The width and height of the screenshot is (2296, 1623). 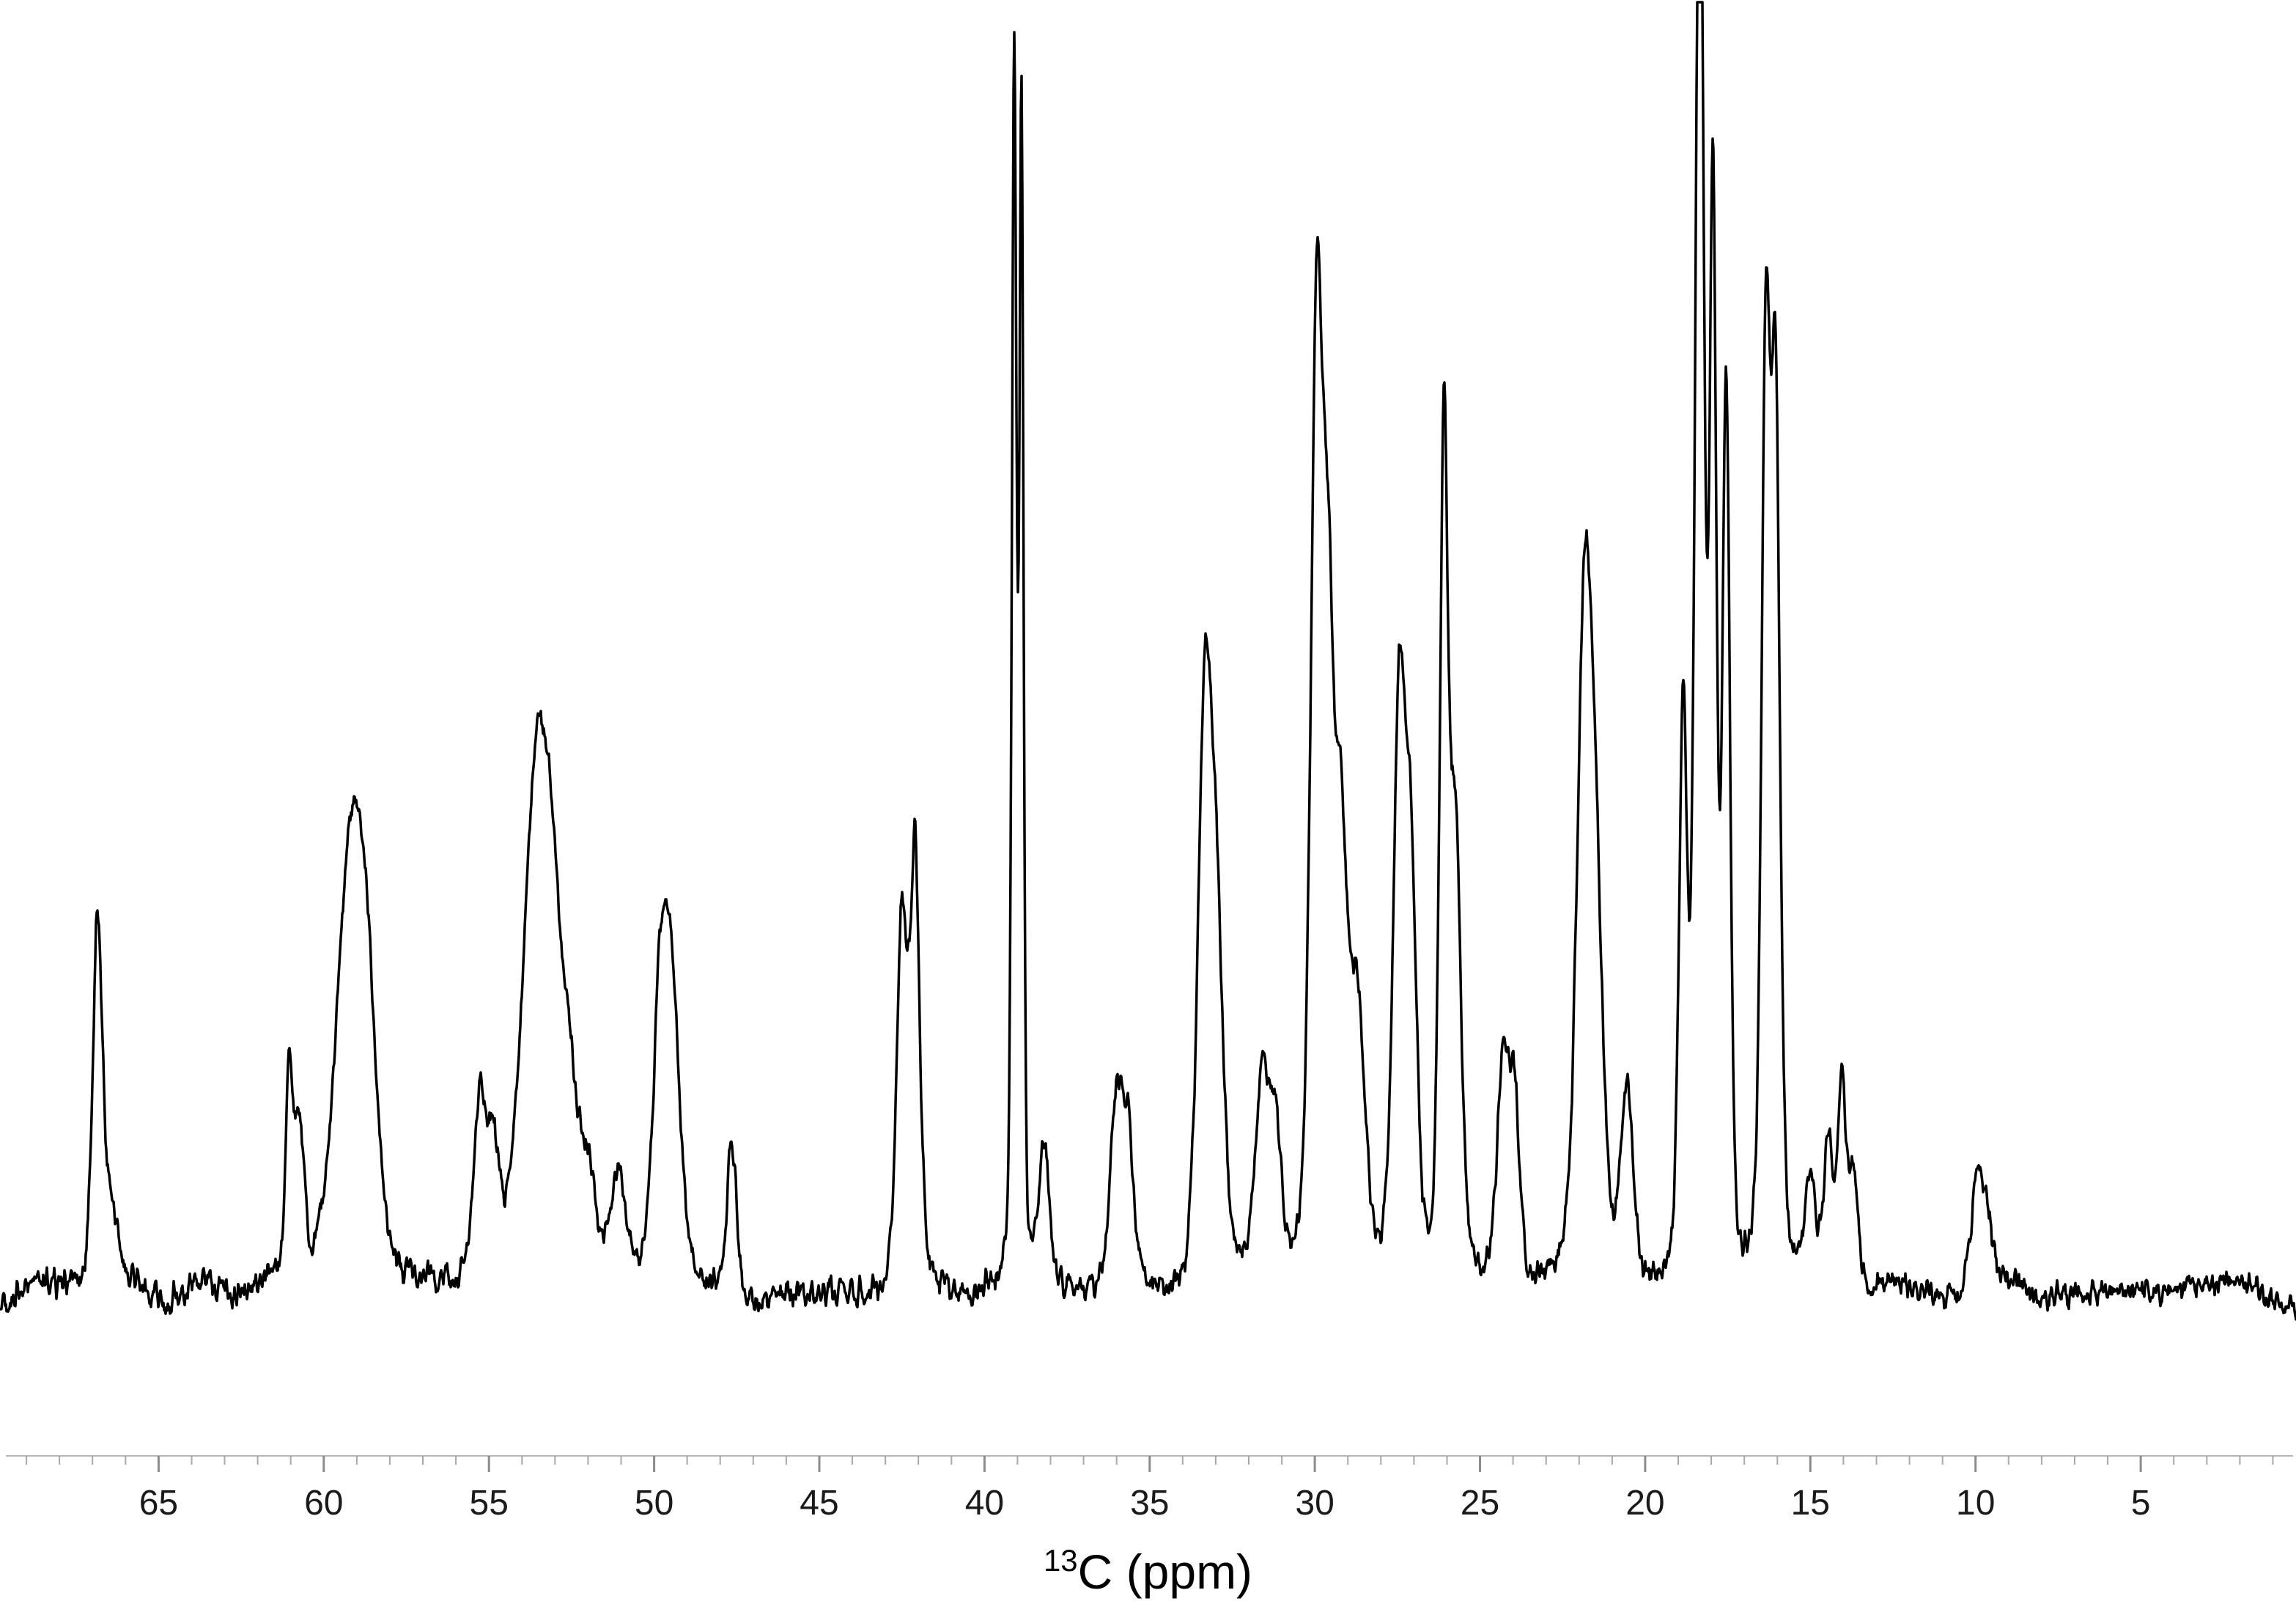 I want to click on x-axis-tick-label: 35, so click(x=1149, y=1503).